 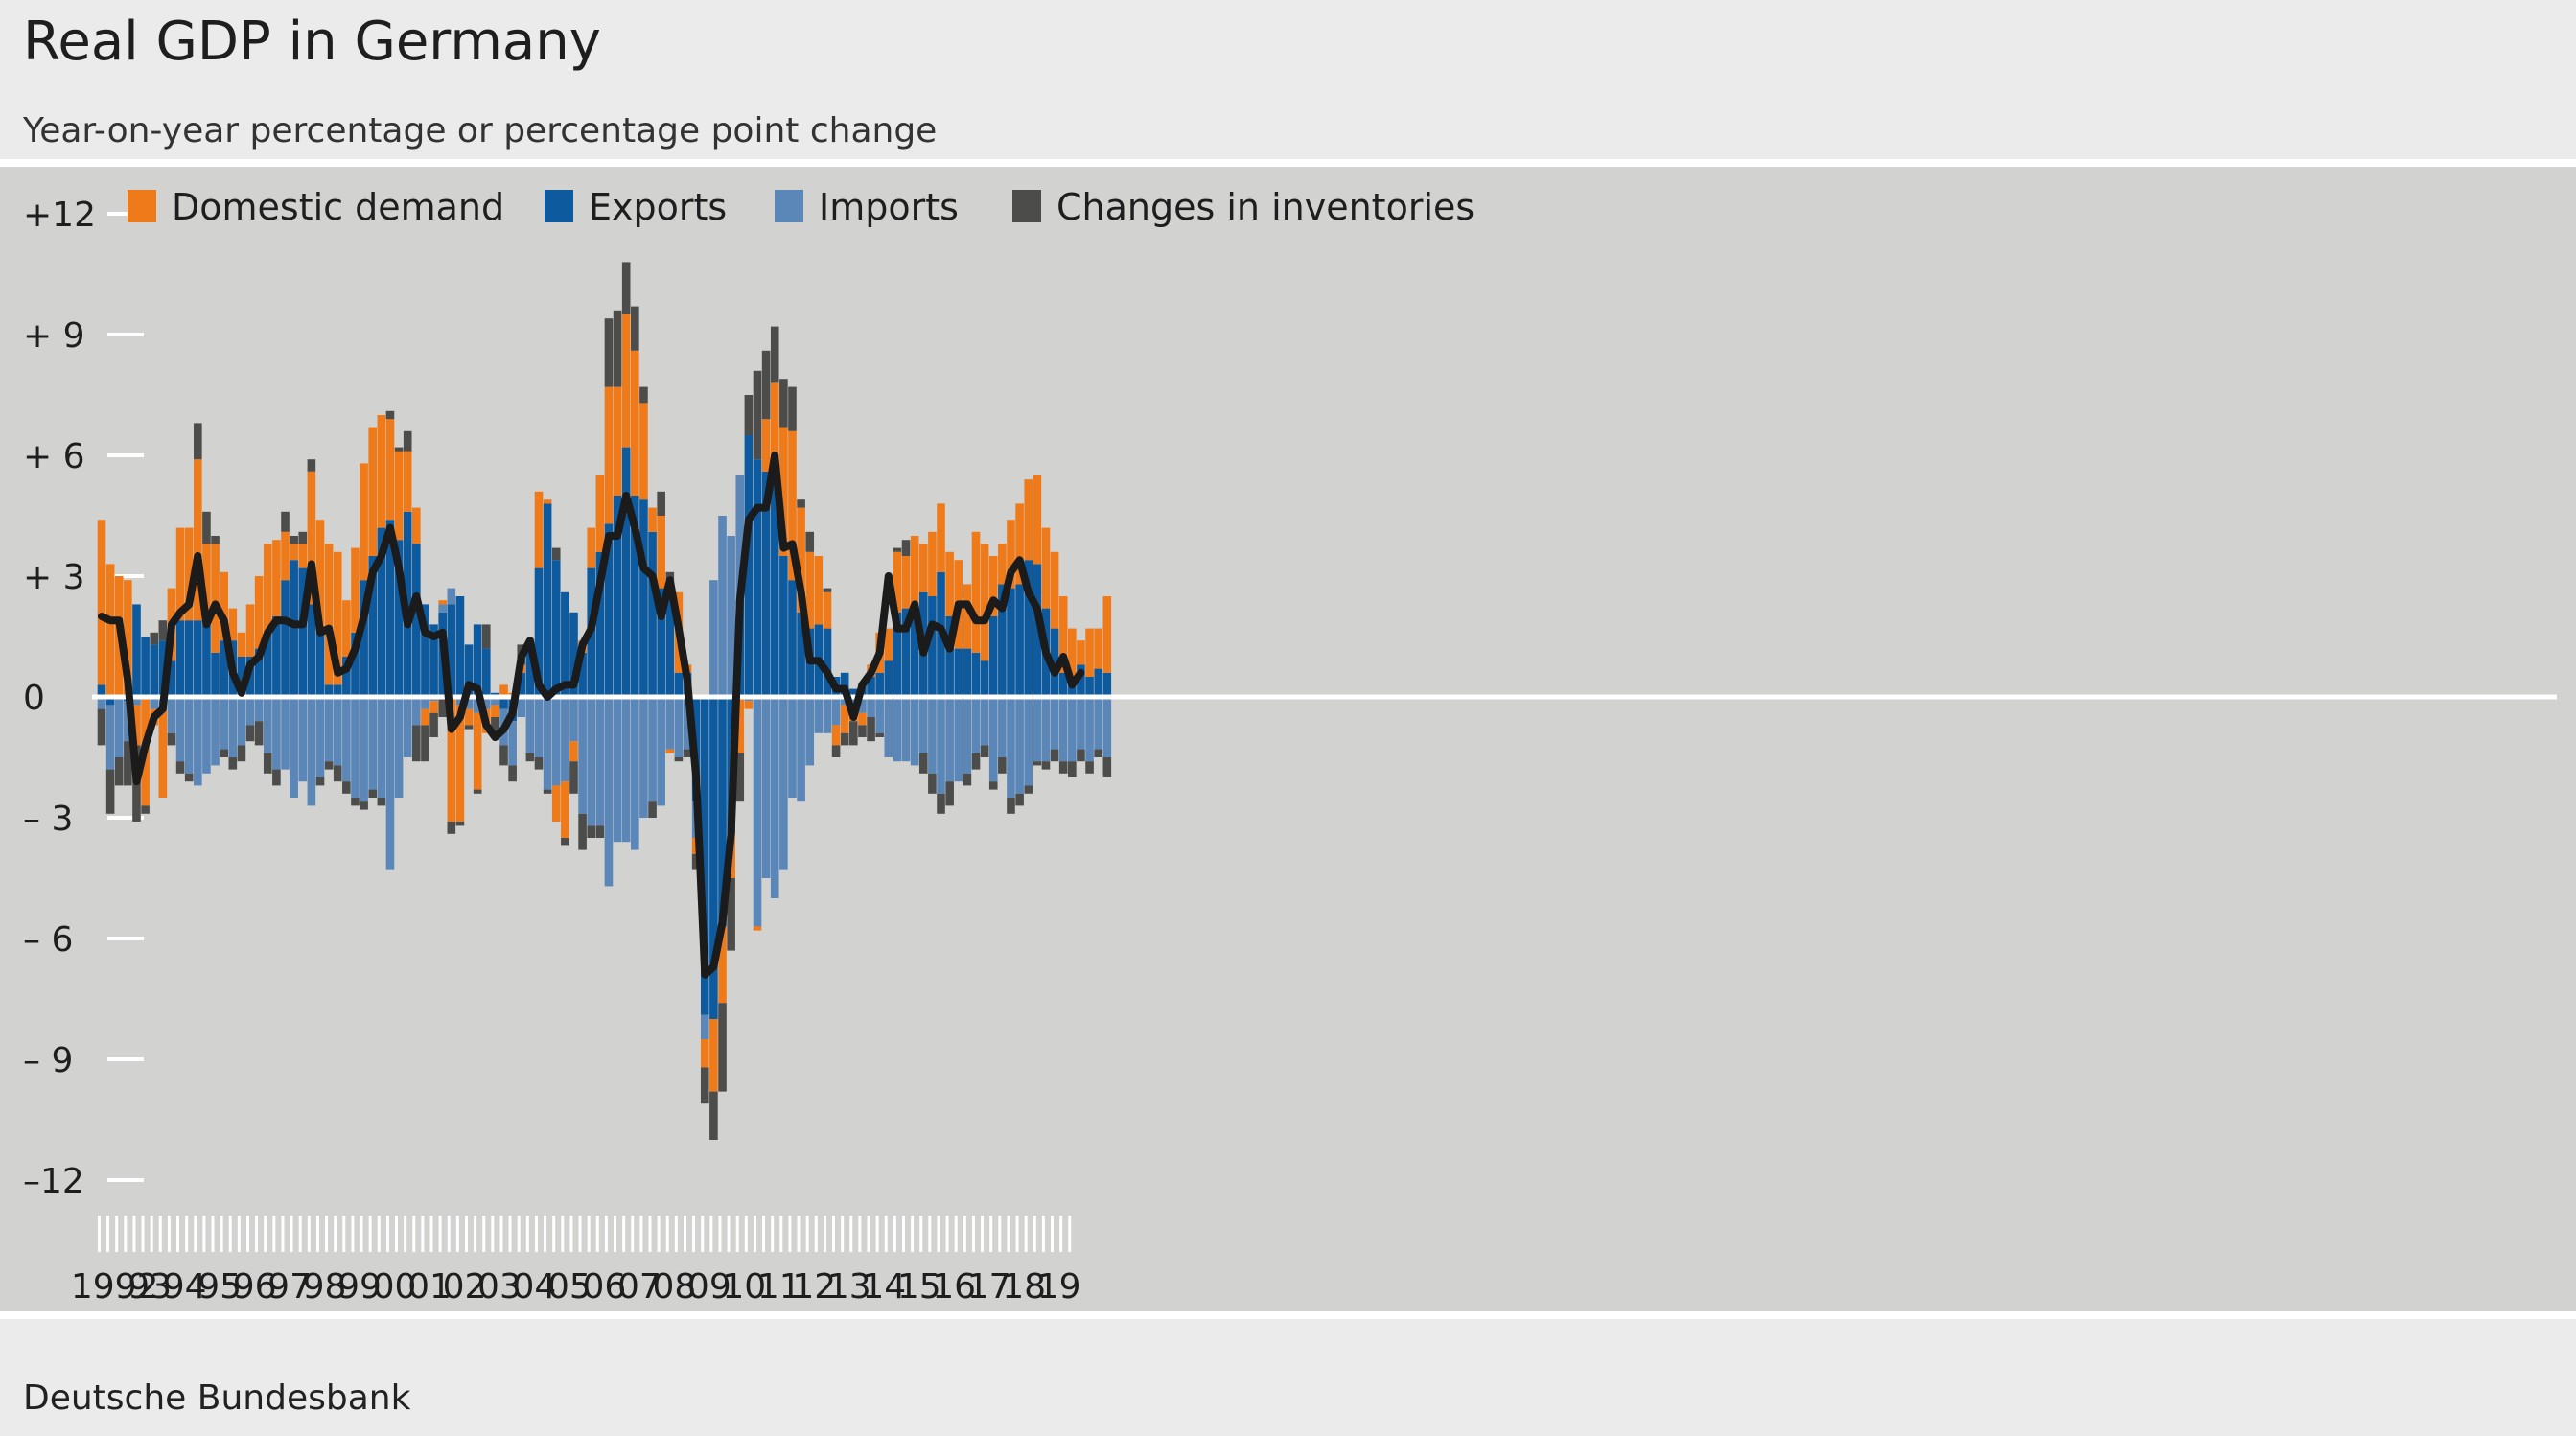 What do you see at coordinates (48, 1060) in the screenshot?
I see `y-tick-label: – 9` at bounding box center [48, 1060].